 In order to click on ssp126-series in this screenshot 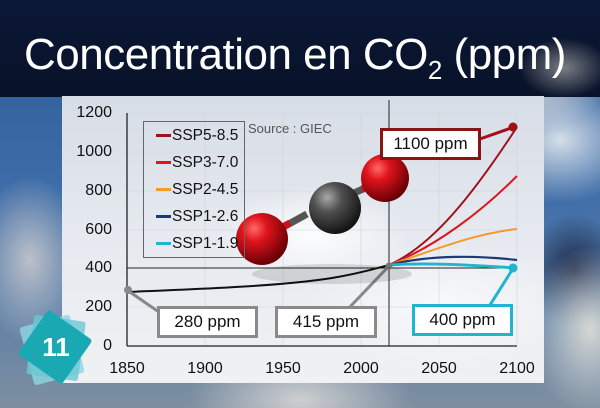, I will do `click(453, 261)`.